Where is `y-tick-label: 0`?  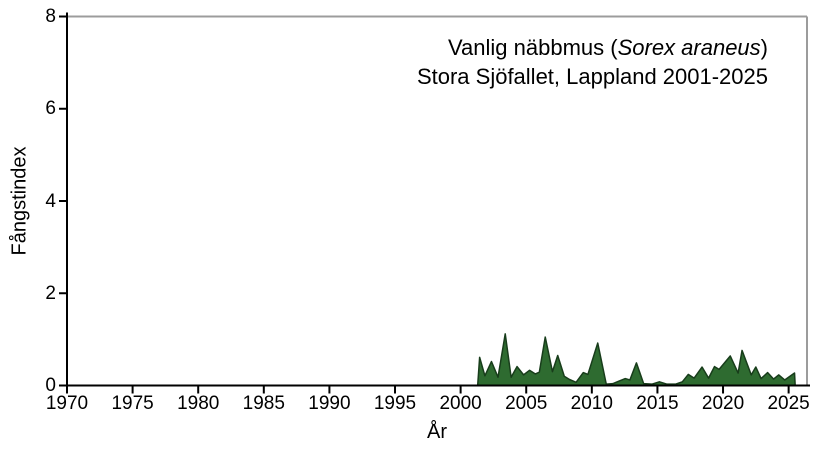 y-tick-label: 0 is located at coordinates (50, 385).